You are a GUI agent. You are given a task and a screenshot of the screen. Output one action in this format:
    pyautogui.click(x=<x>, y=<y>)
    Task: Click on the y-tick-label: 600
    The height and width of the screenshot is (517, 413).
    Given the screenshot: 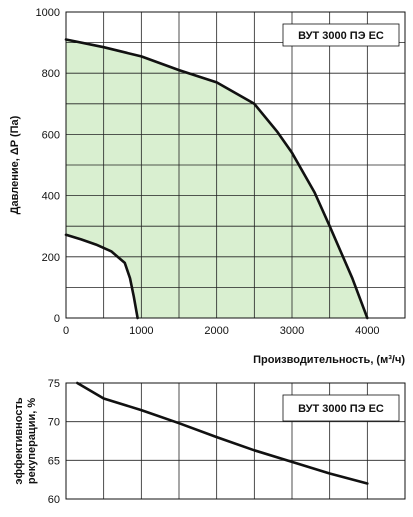 What is the action you would take?
    pyautogui.click(x=51, y=135)
    